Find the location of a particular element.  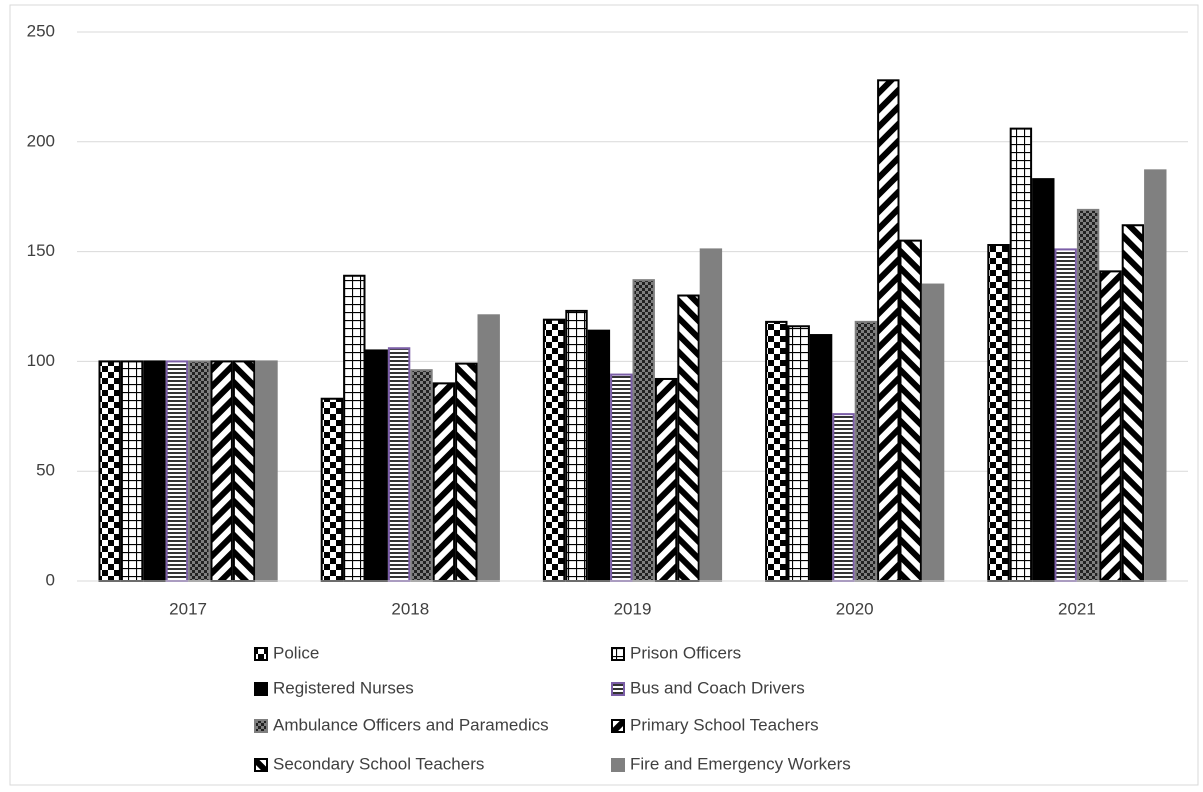

y-tick-label: 50 is located at coordinates (45, 470).